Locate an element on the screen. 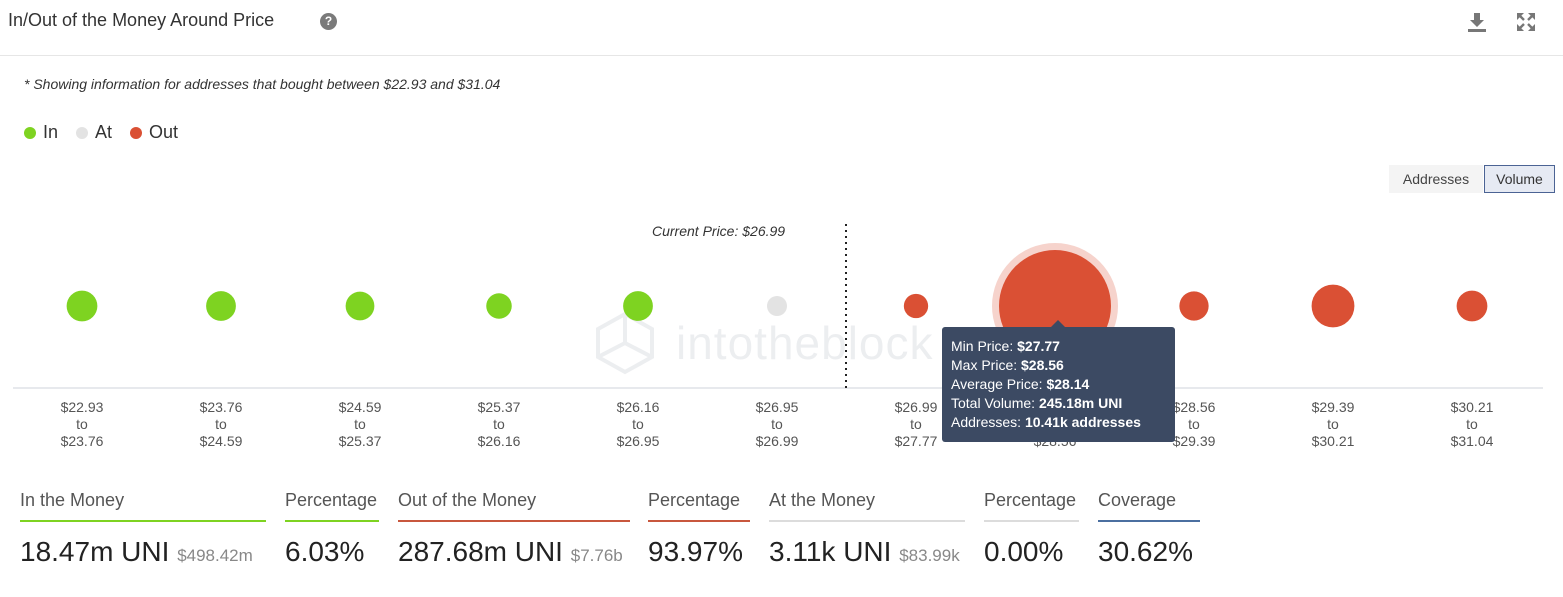 This screenshot has width=1563, height=597. stat-value: 287.68m UNI $7.76b is located at coordinates (510, 551).